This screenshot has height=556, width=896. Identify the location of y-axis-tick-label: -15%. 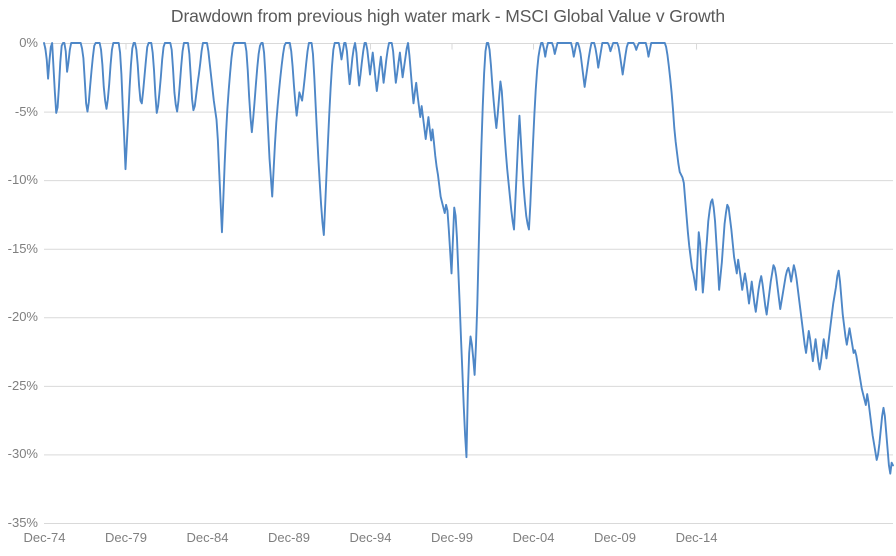
(22, 248).